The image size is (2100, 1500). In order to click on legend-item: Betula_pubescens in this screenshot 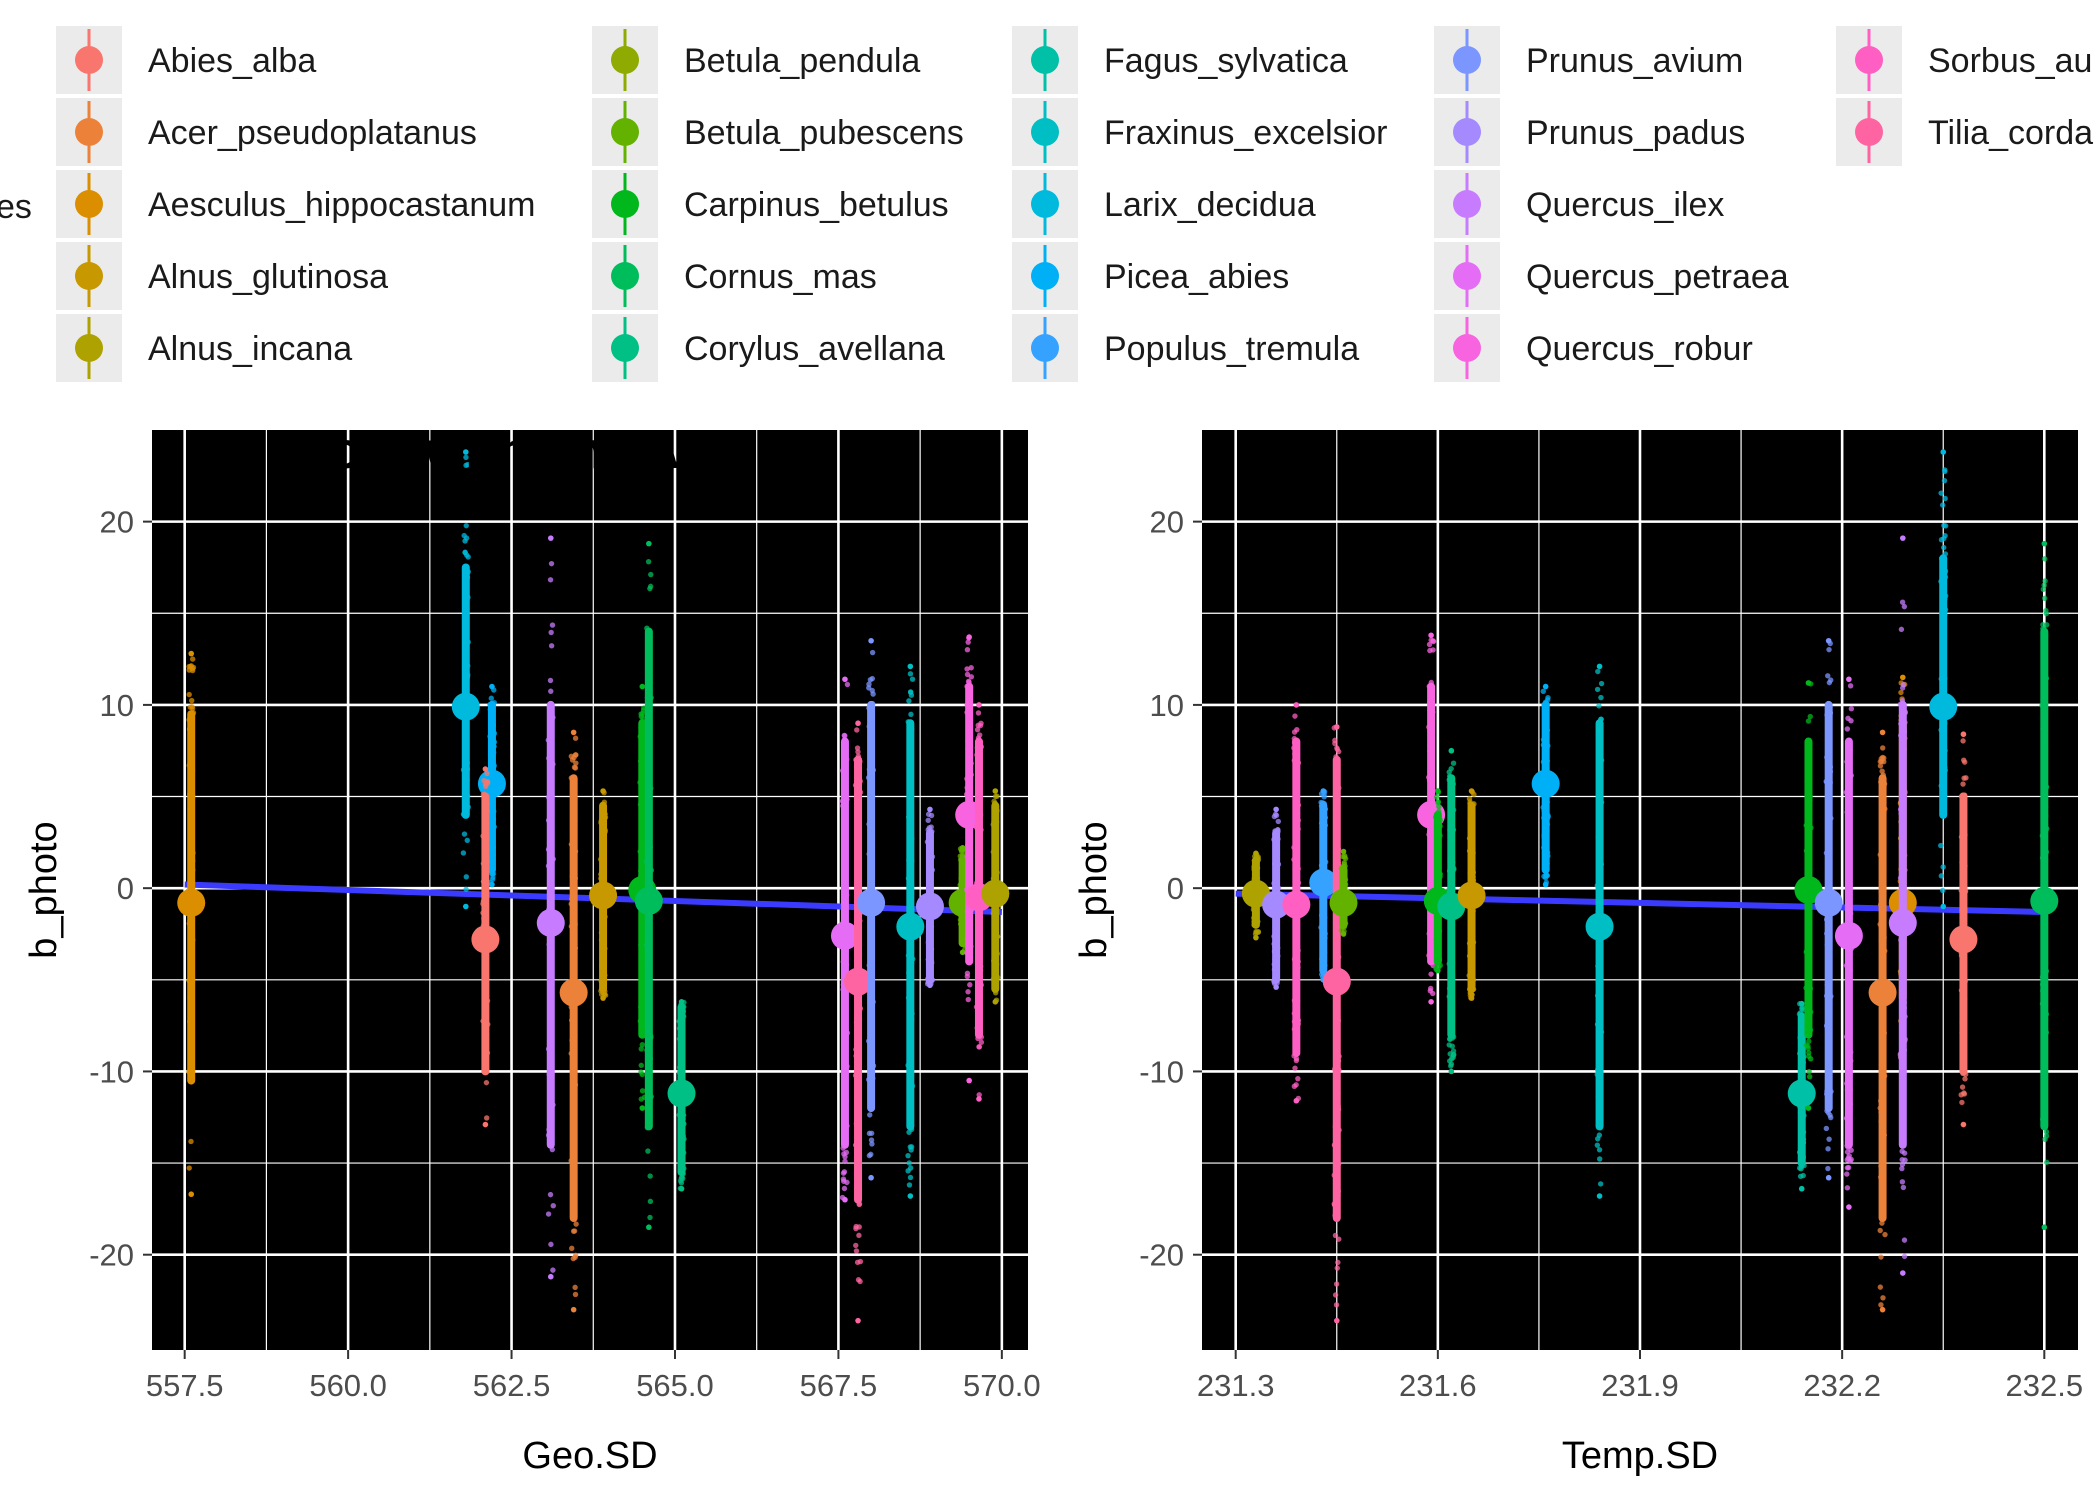, I will do `click(778, 132)`.